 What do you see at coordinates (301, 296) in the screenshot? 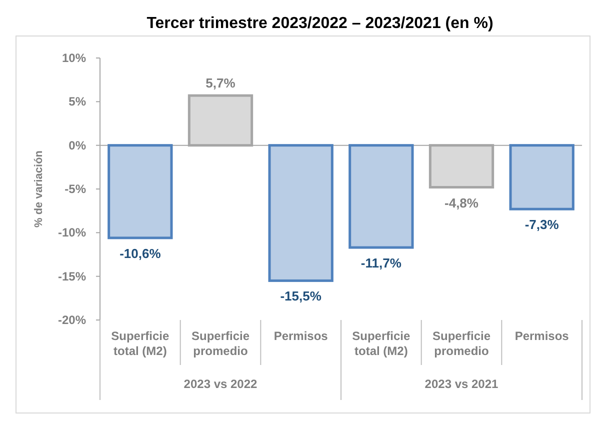
I see `data-label: -15,5%` at bounding box center [301, 296].